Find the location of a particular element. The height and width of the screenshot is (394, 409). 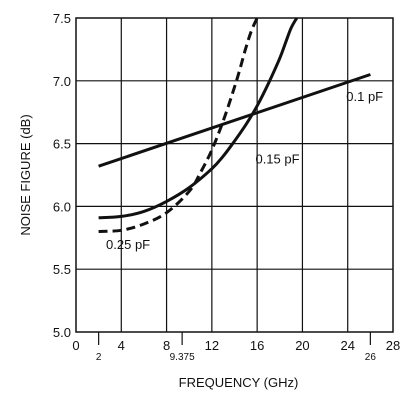

y-tick-label: 6.5 is located at coordinates (62, 144).